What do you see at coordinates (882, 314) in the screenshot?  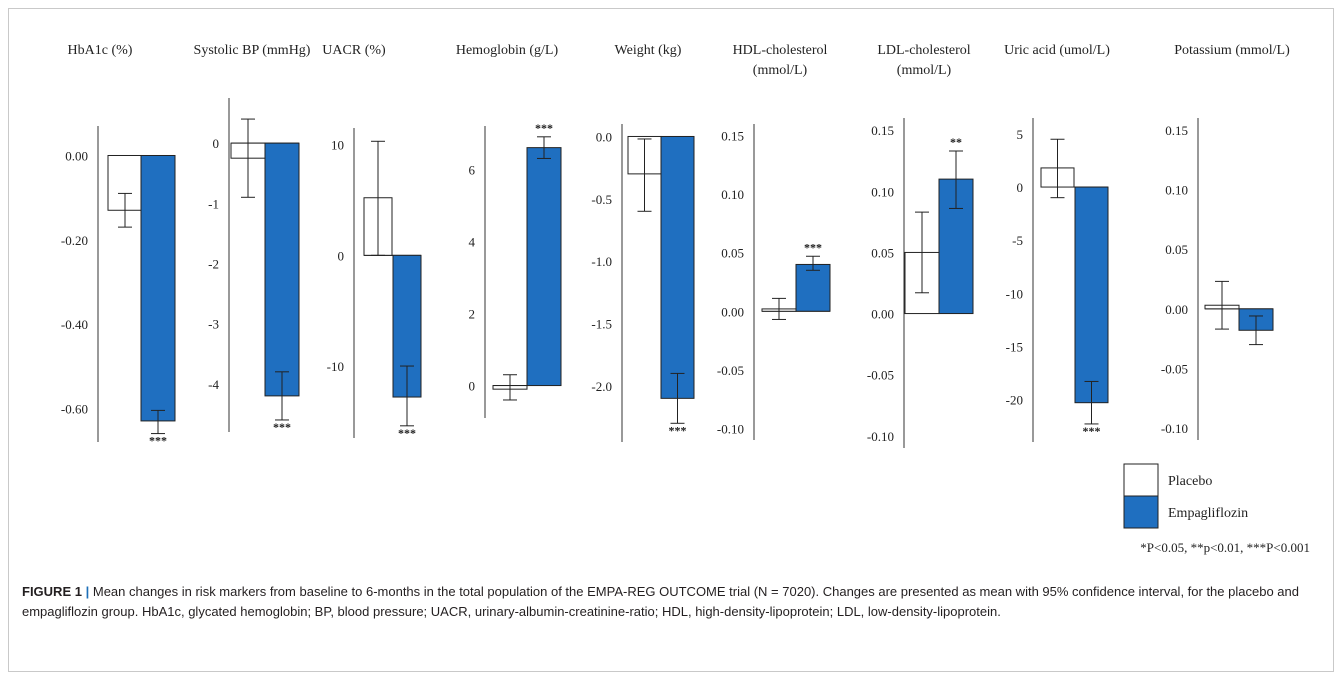 I see `panel-7-tick-label: 0.00` at bounding box center [882, 314].